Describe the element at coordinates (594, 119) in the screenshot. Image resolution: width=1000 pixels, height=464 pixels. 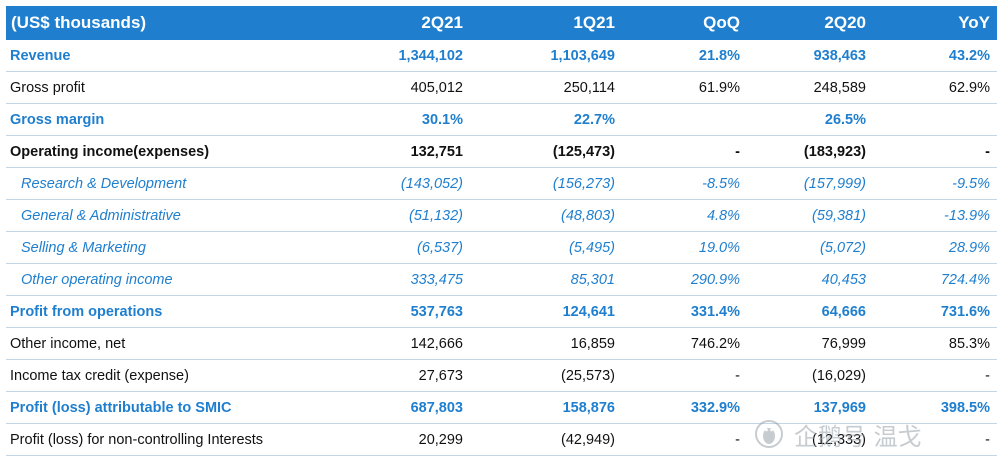
I see `cell-1q21: 22.7%` at that location.